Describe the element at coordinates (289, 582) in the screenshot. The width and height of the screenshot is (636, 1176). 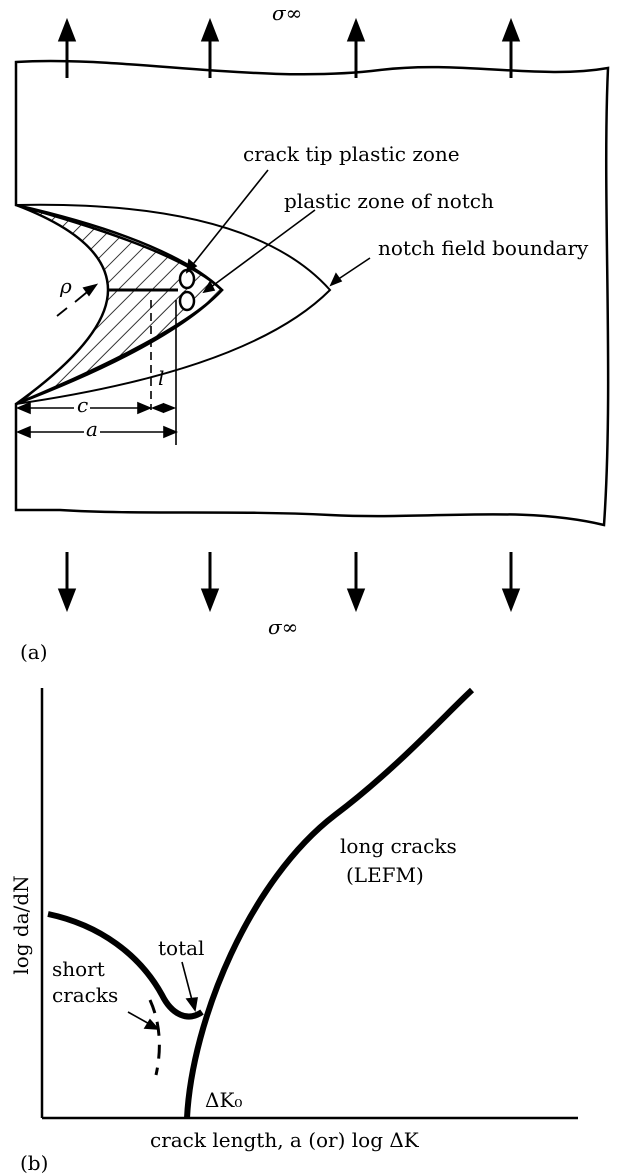
I see `stress-arrows-bottom` at that location.